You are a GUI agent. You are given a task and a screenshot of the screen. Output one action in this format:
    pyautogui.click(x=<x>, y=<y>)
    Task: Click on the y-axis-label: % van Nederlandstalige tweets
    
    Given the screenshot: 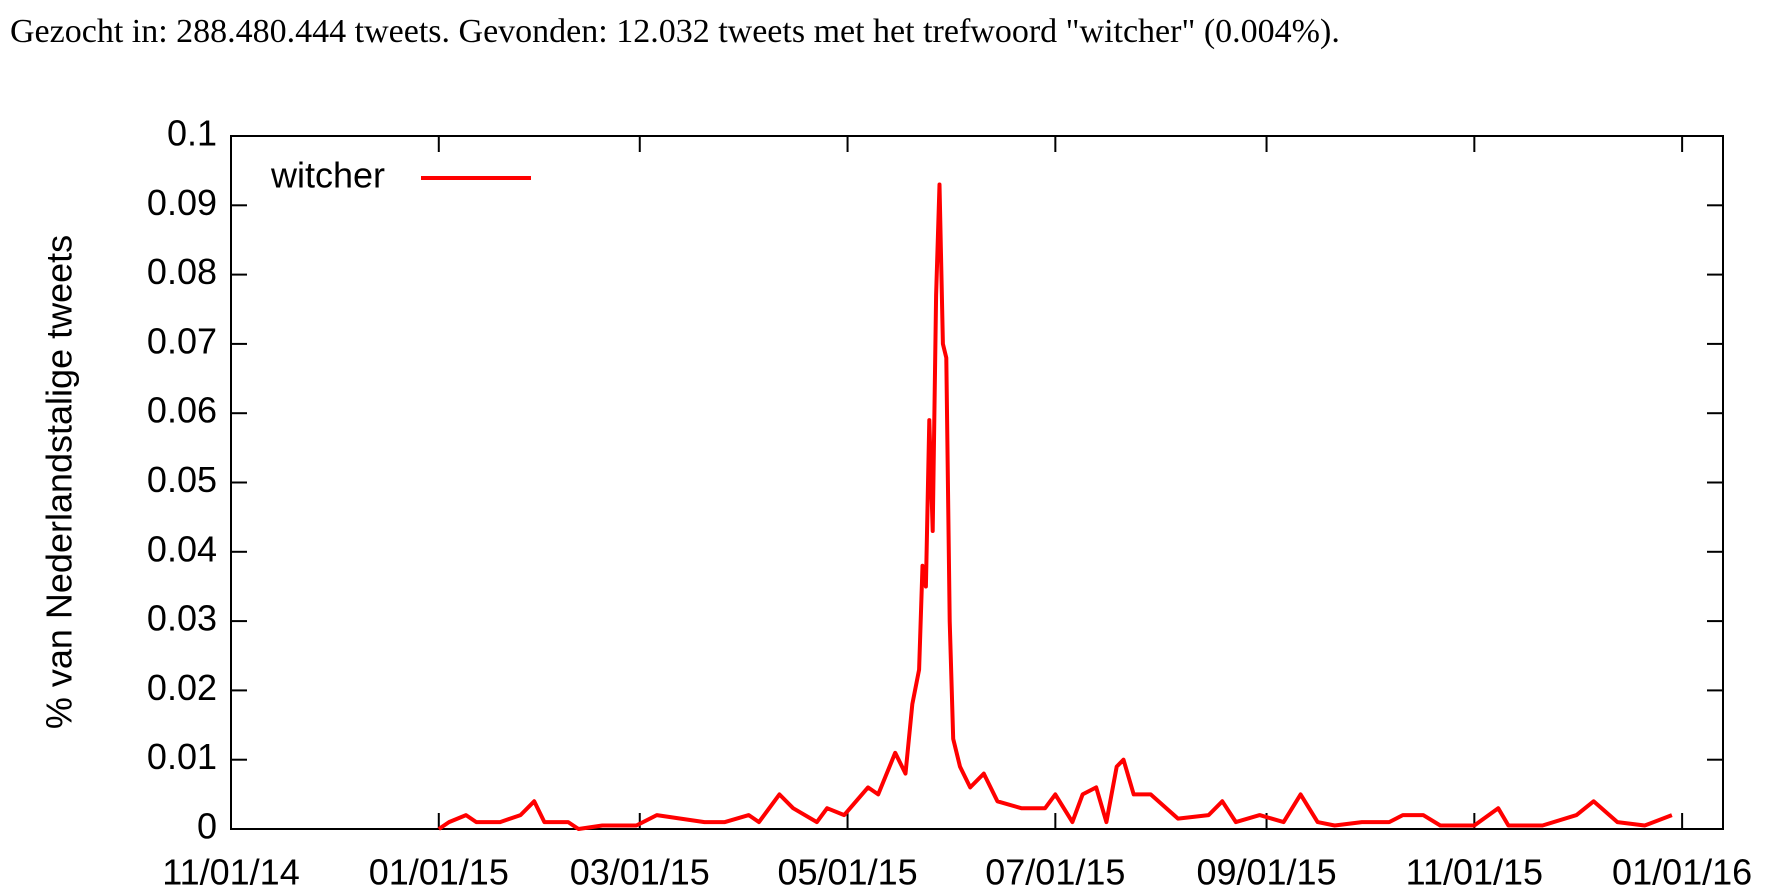 What is the action you would take?
    pyautogui.click(x=59, y=482)
    